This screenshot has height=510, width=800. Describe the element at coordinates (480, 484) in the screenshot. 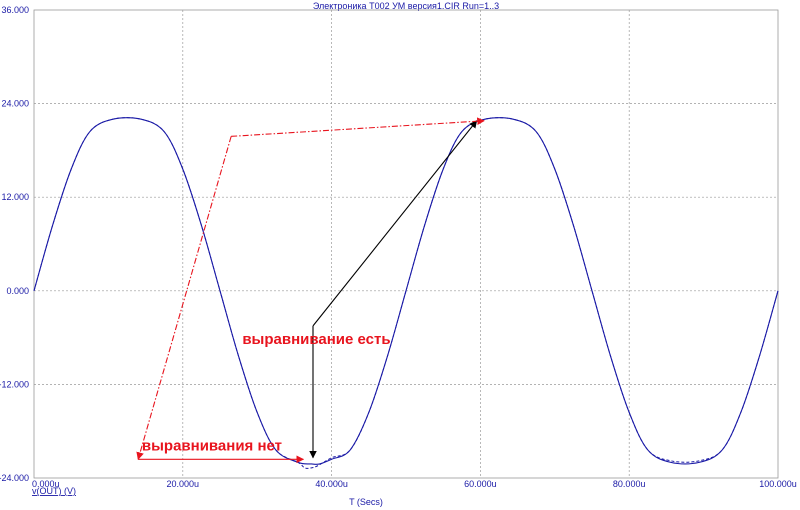

I see `x-tick-label: 60.000u` at that location.